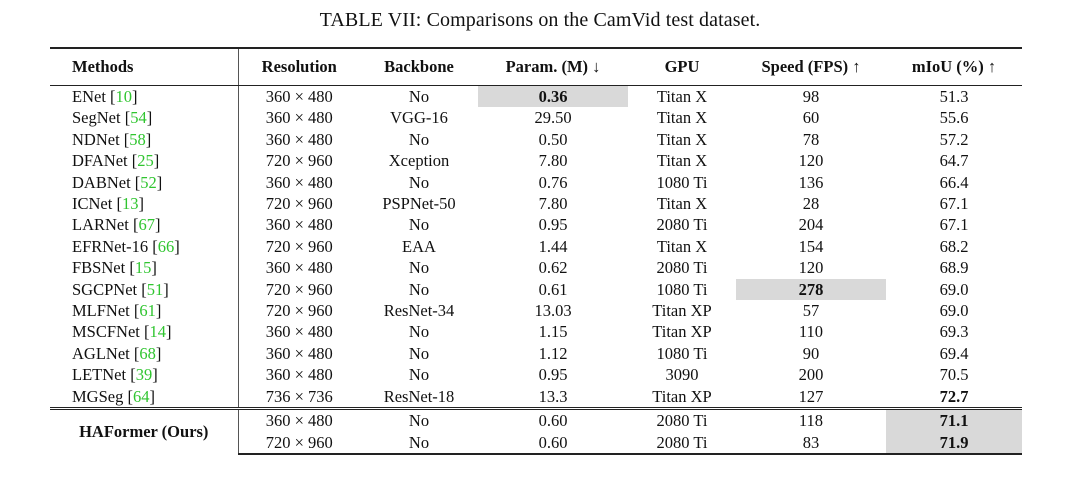 Image resolution: width=1080 pixels, height=480 pixels. I want to click on citation-link: 51, so click(155, 289).